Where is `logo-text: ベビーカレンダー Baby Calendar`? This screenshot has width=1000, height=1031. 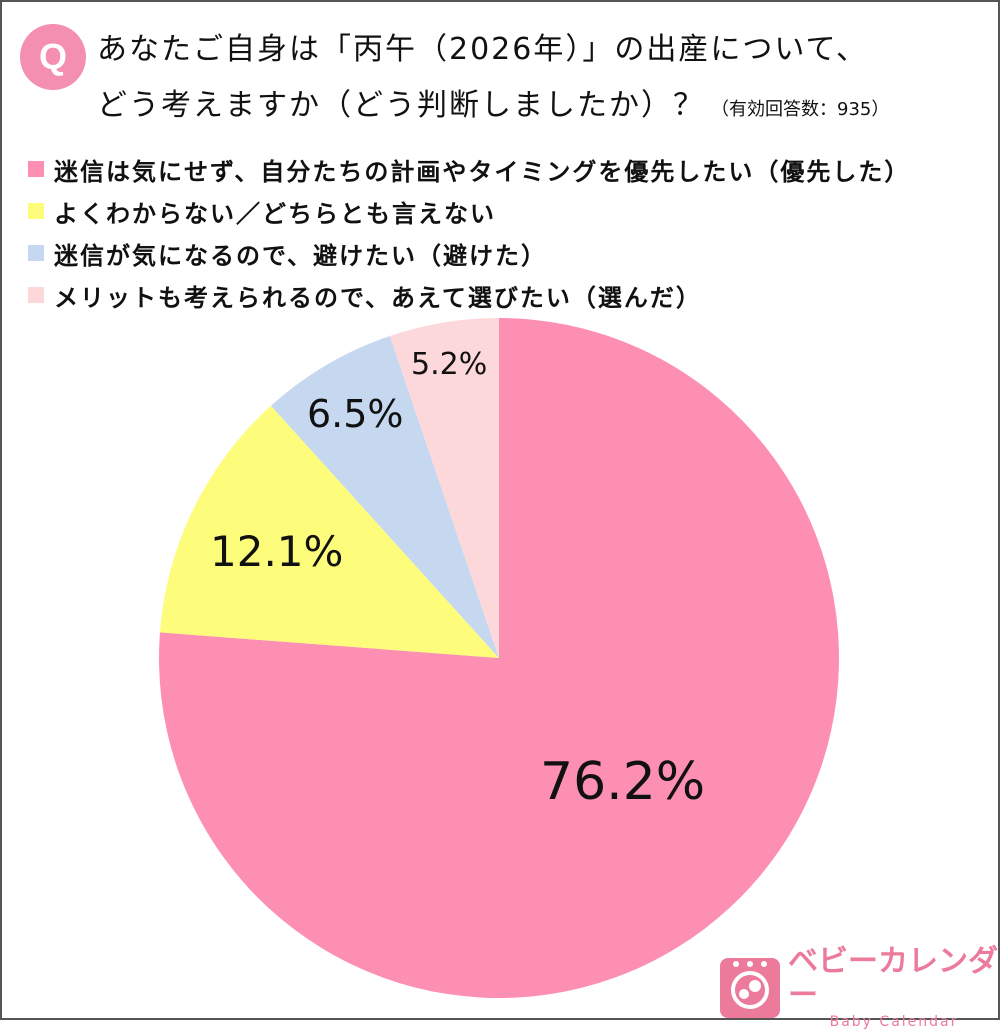 logo-text: ベビーカレンダー Baby Calendar is located at coordinates (894, 988).